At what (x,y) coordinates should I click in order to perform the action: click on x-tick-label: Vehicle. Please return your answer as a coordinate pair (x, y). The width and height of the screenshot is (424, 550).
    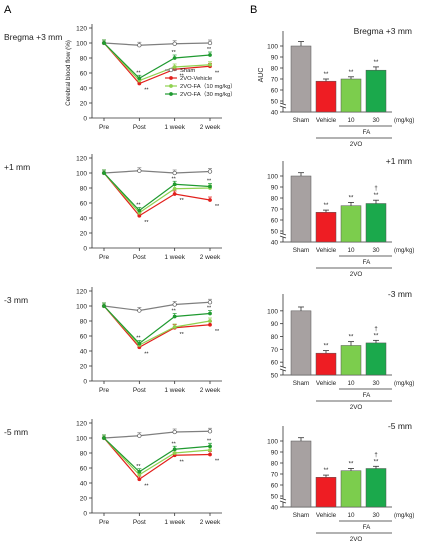
    Looking at the image, I should click on (326, 515).